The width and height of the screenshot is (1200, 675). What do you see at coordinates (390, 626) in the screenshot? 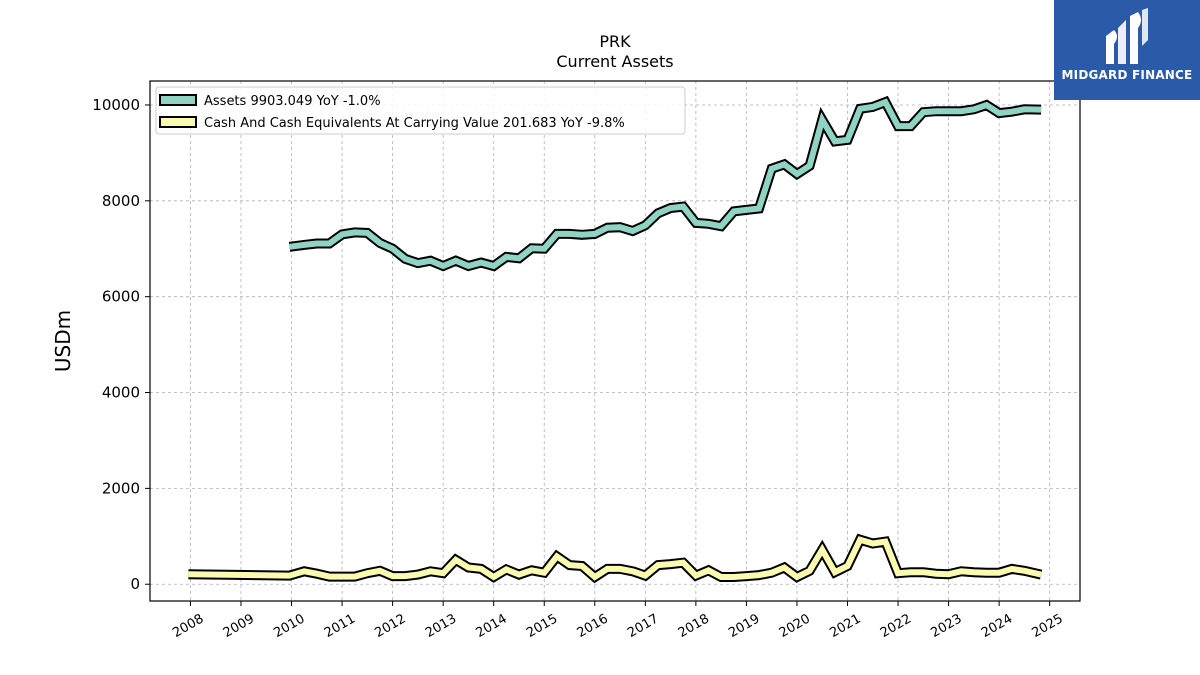
I see `x-tick-label: 2012` at bounding box center [390, 626].